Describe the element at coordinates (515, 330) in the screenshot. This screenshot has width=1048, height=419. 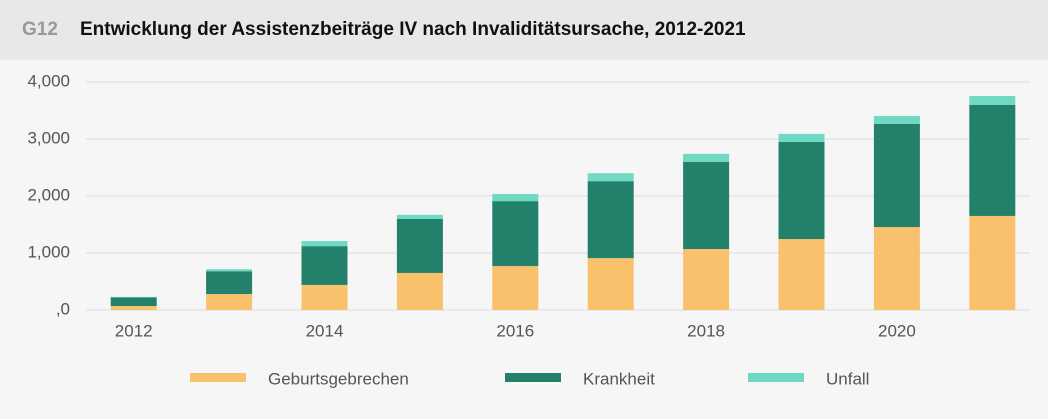
I see `x-tick-label: 2016` at that location.